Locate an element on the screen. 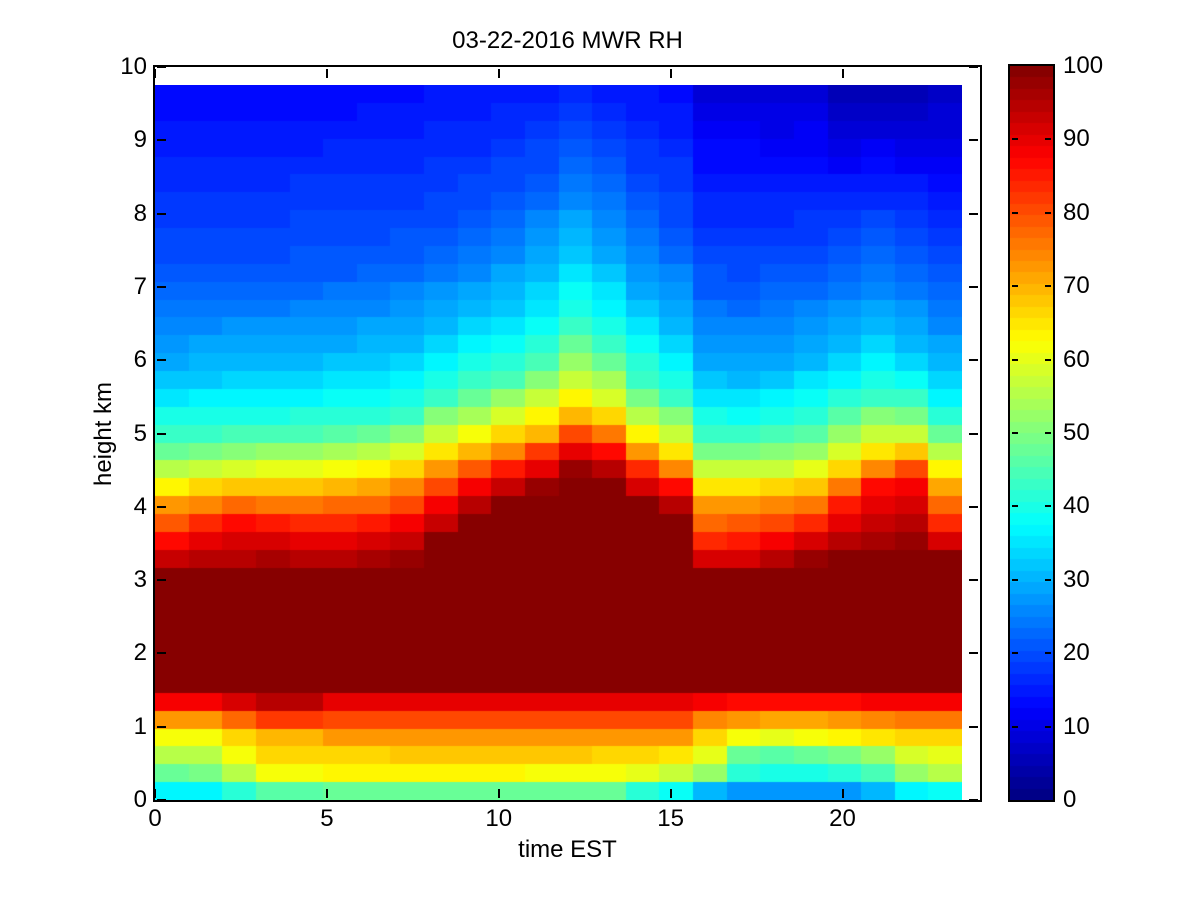 This screenshot has height=900, width=1200. colorbar-tick-label: 80 is located at coordinates (1076, 212).